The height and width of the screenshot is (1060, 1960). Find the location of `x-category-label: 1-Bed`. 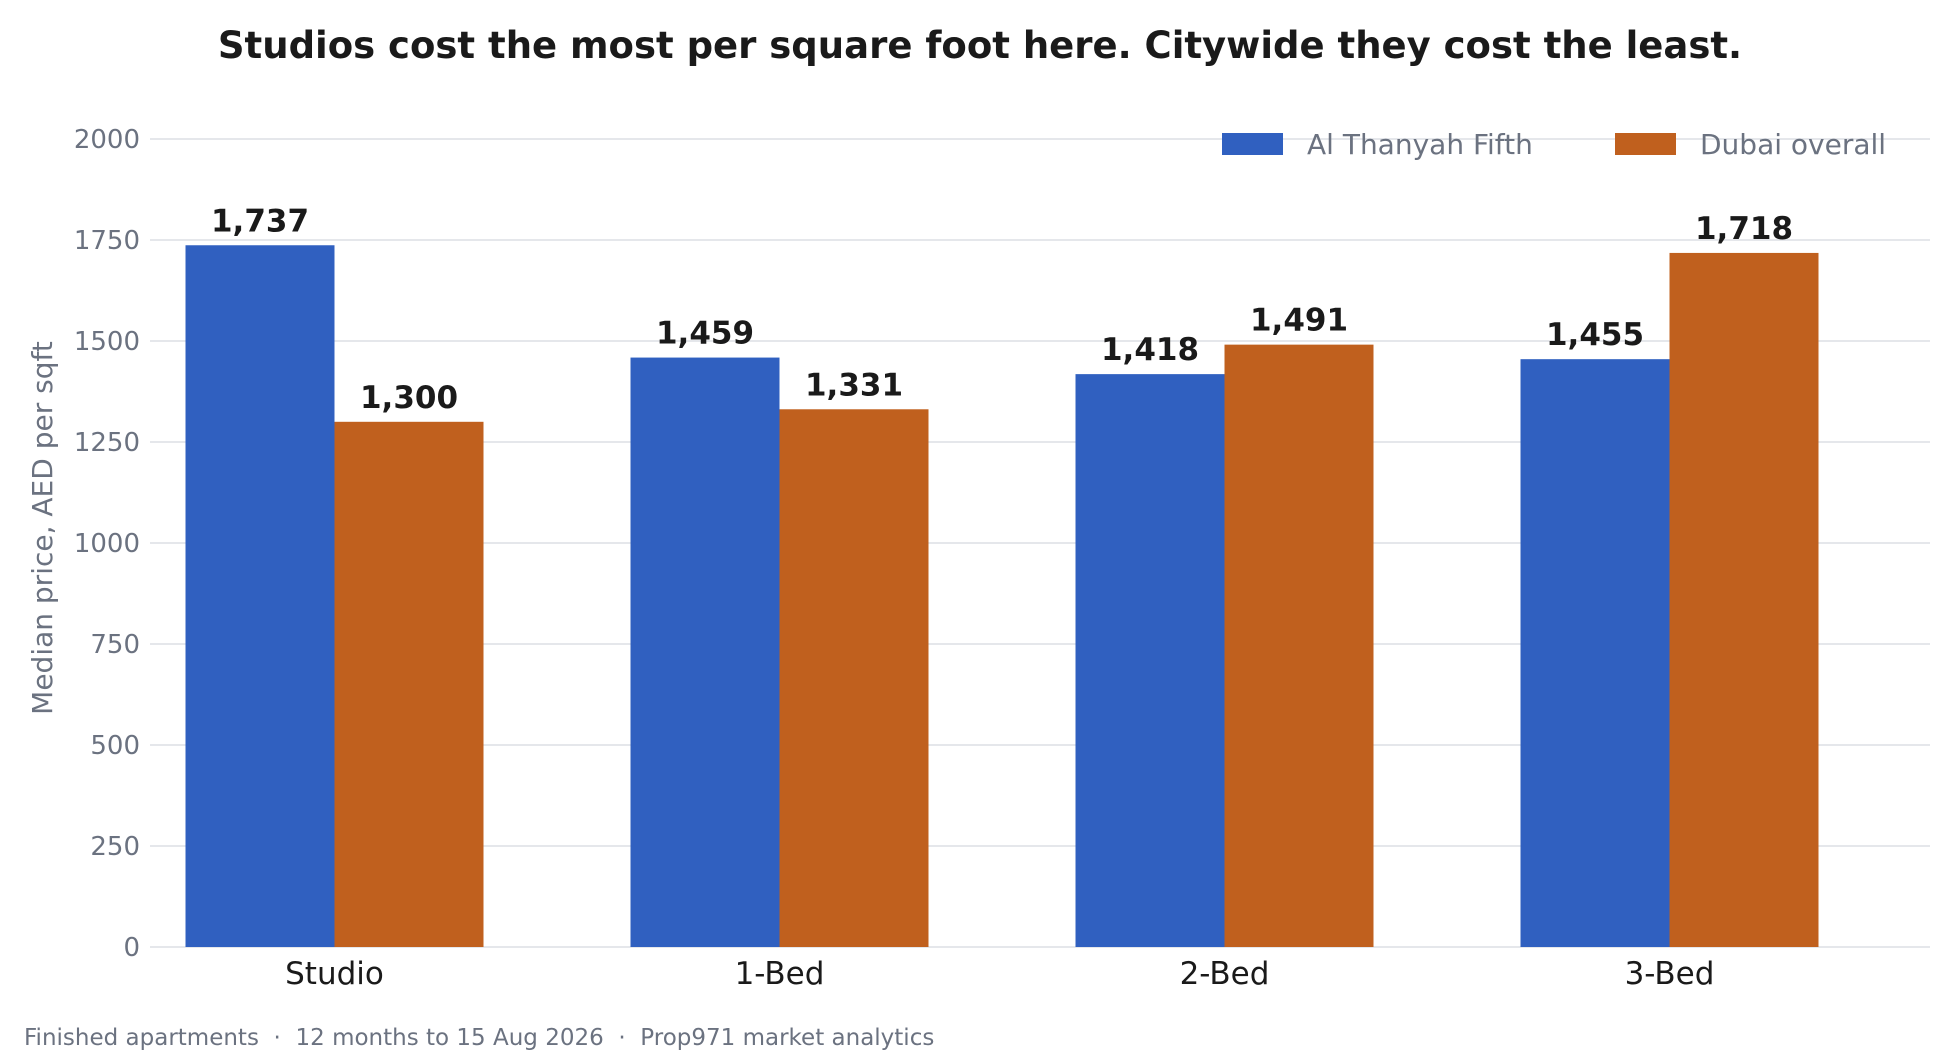

x-category-label: 1-Bed is located at coordinates (780, 974).